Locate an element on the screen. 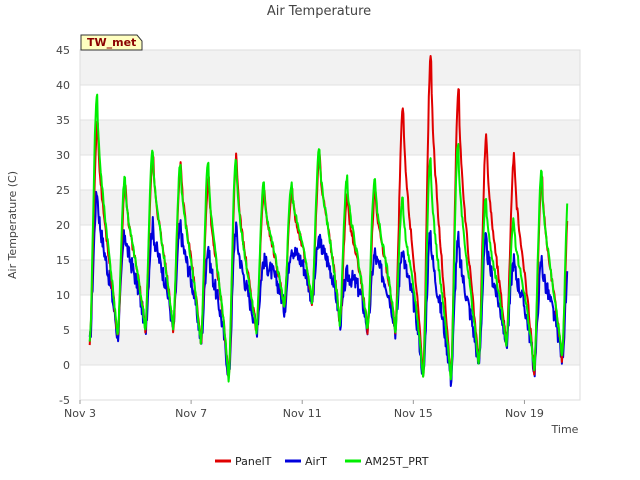  x-tick-label: Nov 3 is located at coordinates (80, 413).